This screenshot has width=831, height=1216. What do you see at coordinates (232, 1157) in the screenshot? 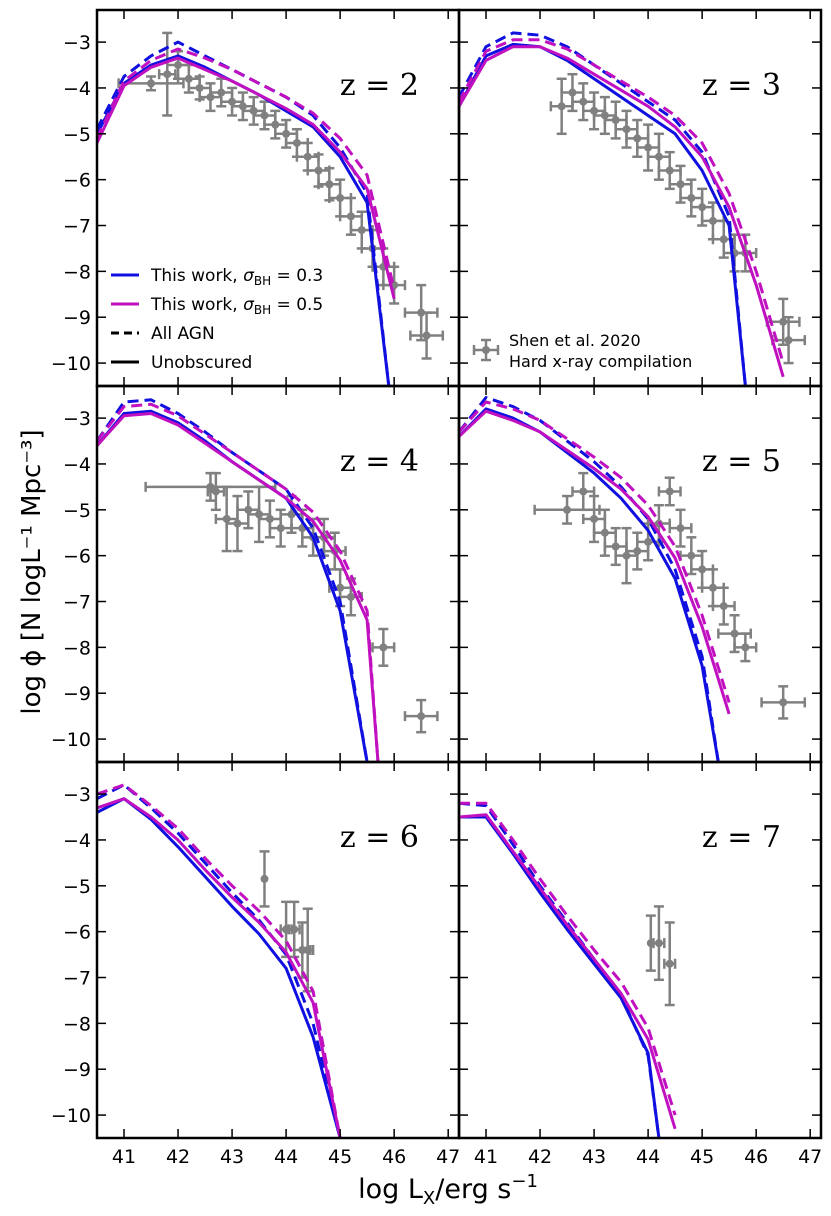
I see `x-tick-label: 43` at bounding box center [232, 1157].